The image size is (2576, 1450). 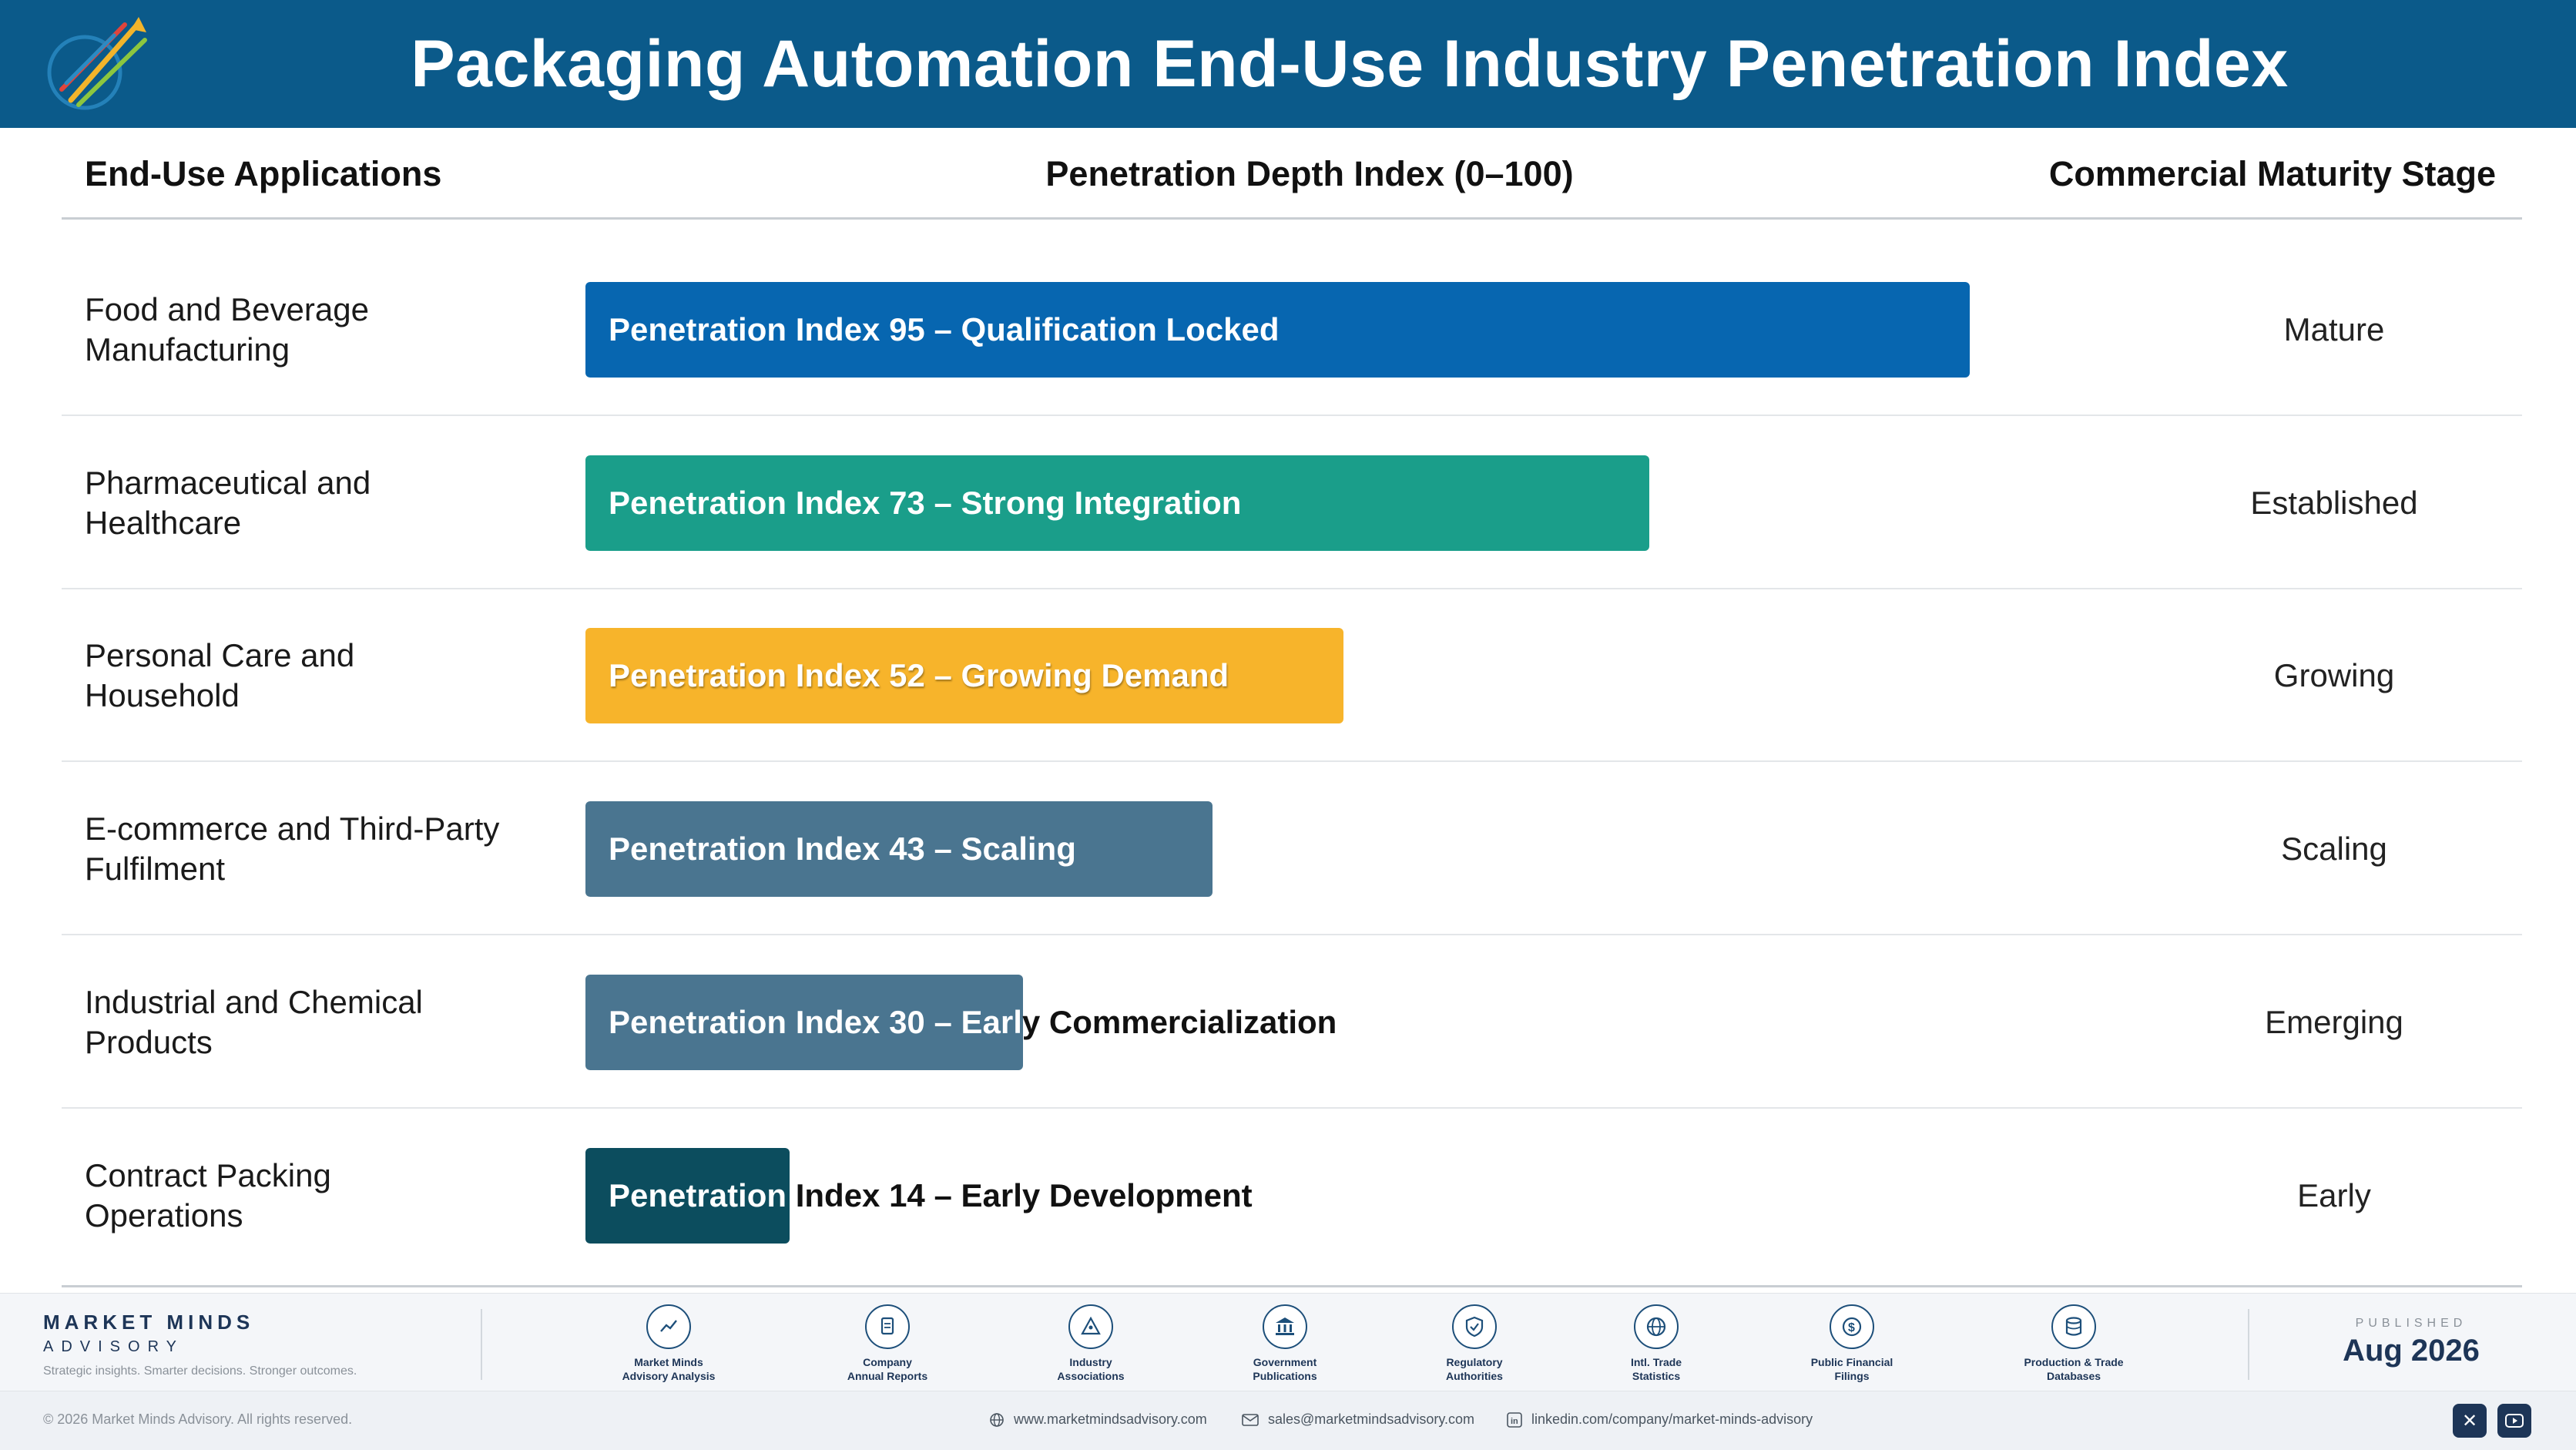 I want to click on column-header-stage: Commercial Maturity Stage, so click(x=2272, y=173).